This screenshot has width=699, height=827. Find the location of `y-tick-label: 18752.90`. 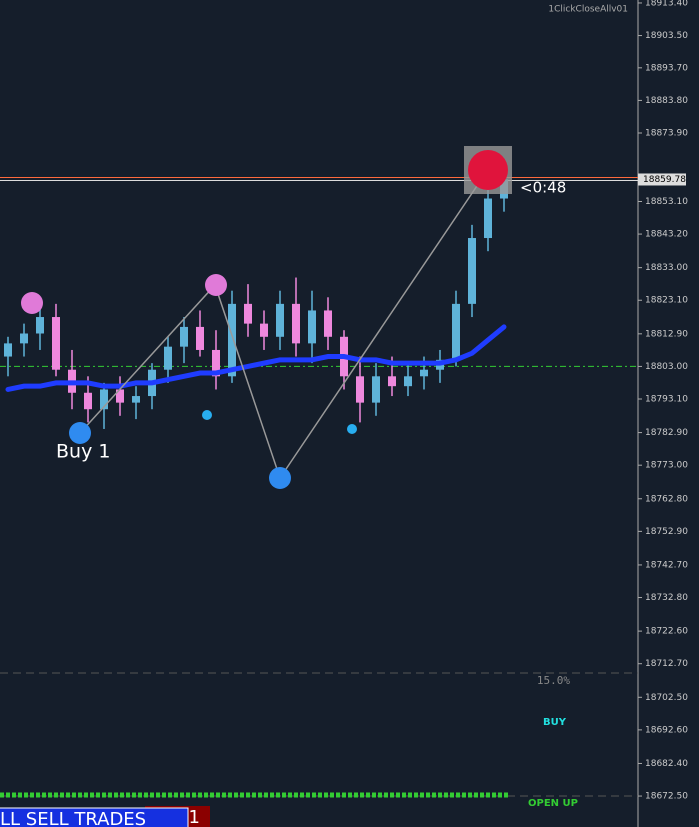

y-tick-label: 18752.90 is located at coordinates (666, 532).